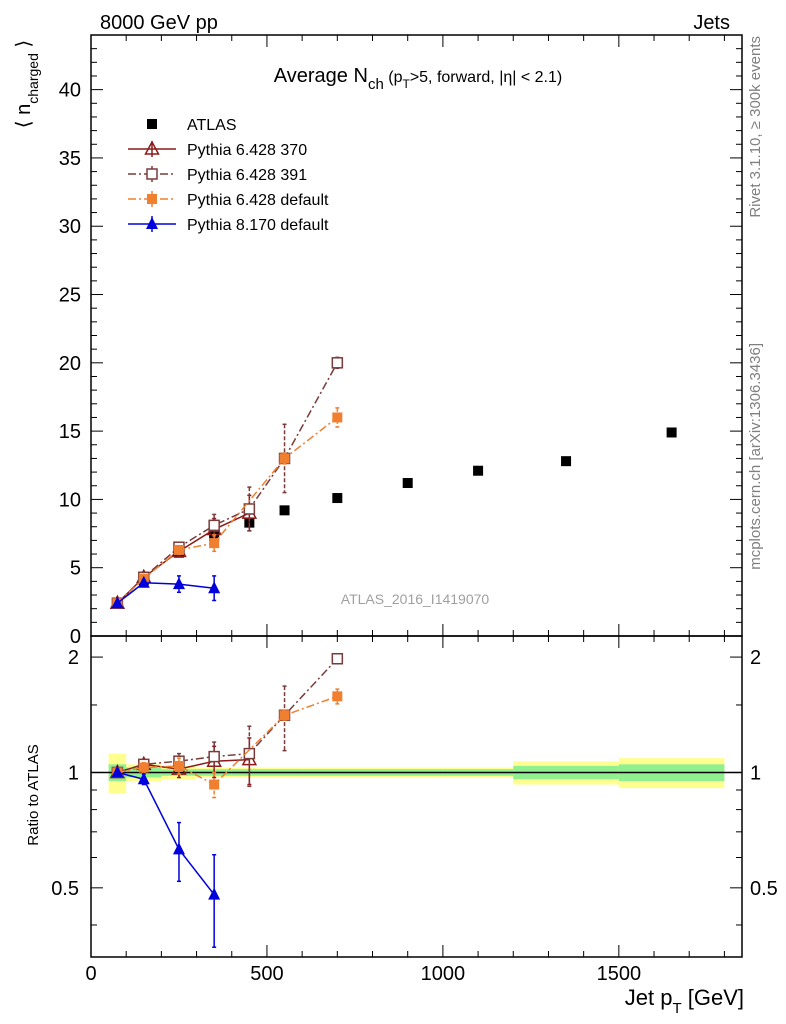  I want to click on header-left: 8000 GeV pp, so click(159, 23).